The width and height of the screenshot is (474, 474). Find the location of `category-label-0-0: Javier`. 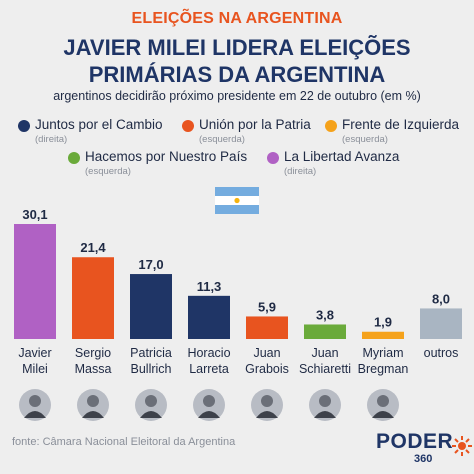

category-label-0-0: Javier is located at coordinates (34, 353).